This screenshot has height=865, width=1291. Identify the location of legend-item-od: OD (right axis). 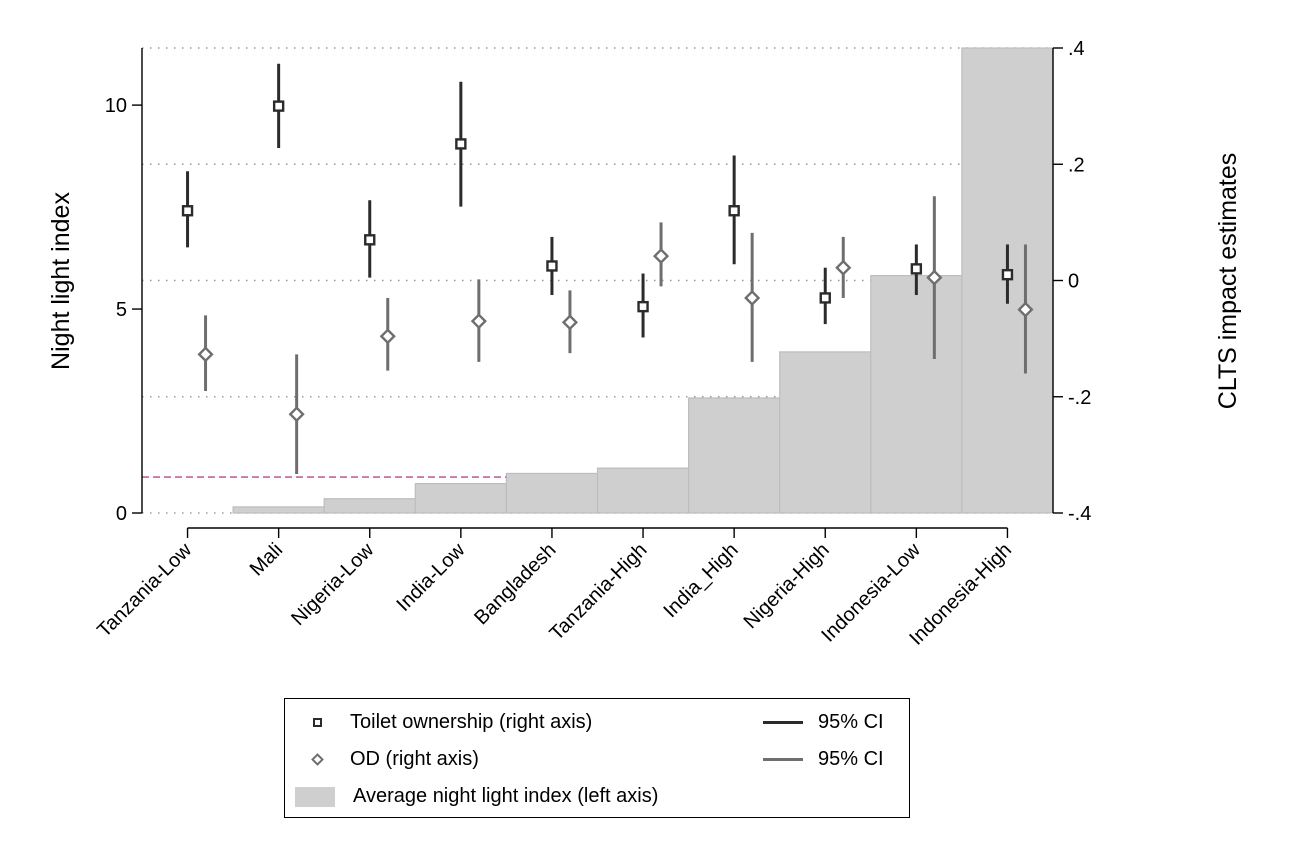
(382, 759).